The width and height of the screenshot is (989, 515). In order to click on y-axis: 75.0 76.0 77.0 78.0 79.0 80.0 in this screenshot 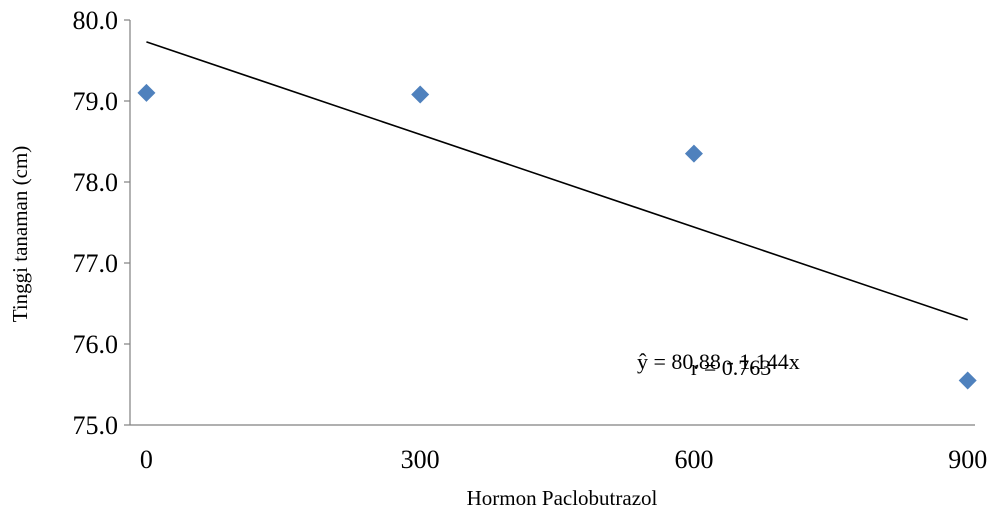, I will do `click(102, 223)`.